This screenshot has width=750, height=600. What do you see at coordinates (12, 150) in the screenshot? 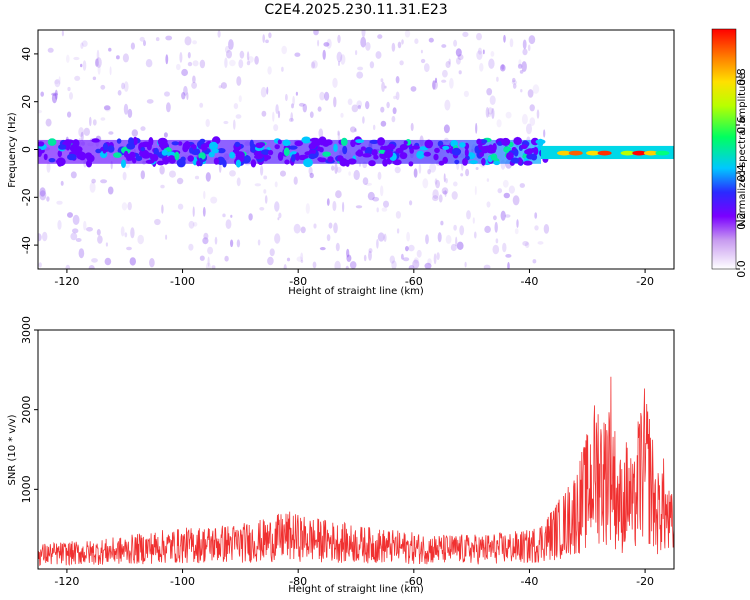
I see `spectrogram-y-label: Frequency (Hz)` at bounding box center [12, 150].